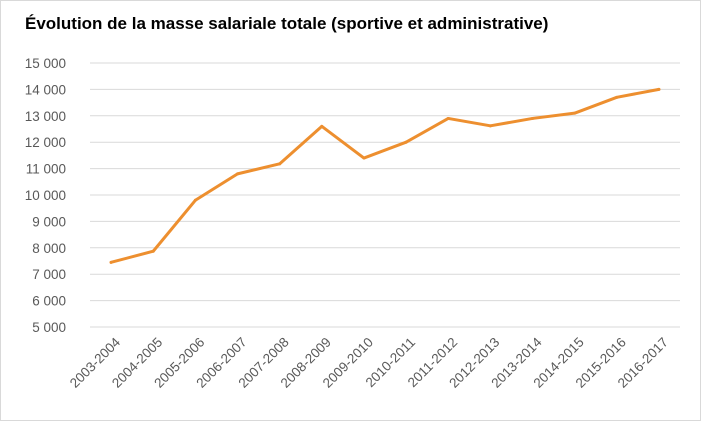  What do you see at coordinates (49, 327) in the screenshot?
I see `y-tick-label: 5 000` at bounding box center [49, 327].